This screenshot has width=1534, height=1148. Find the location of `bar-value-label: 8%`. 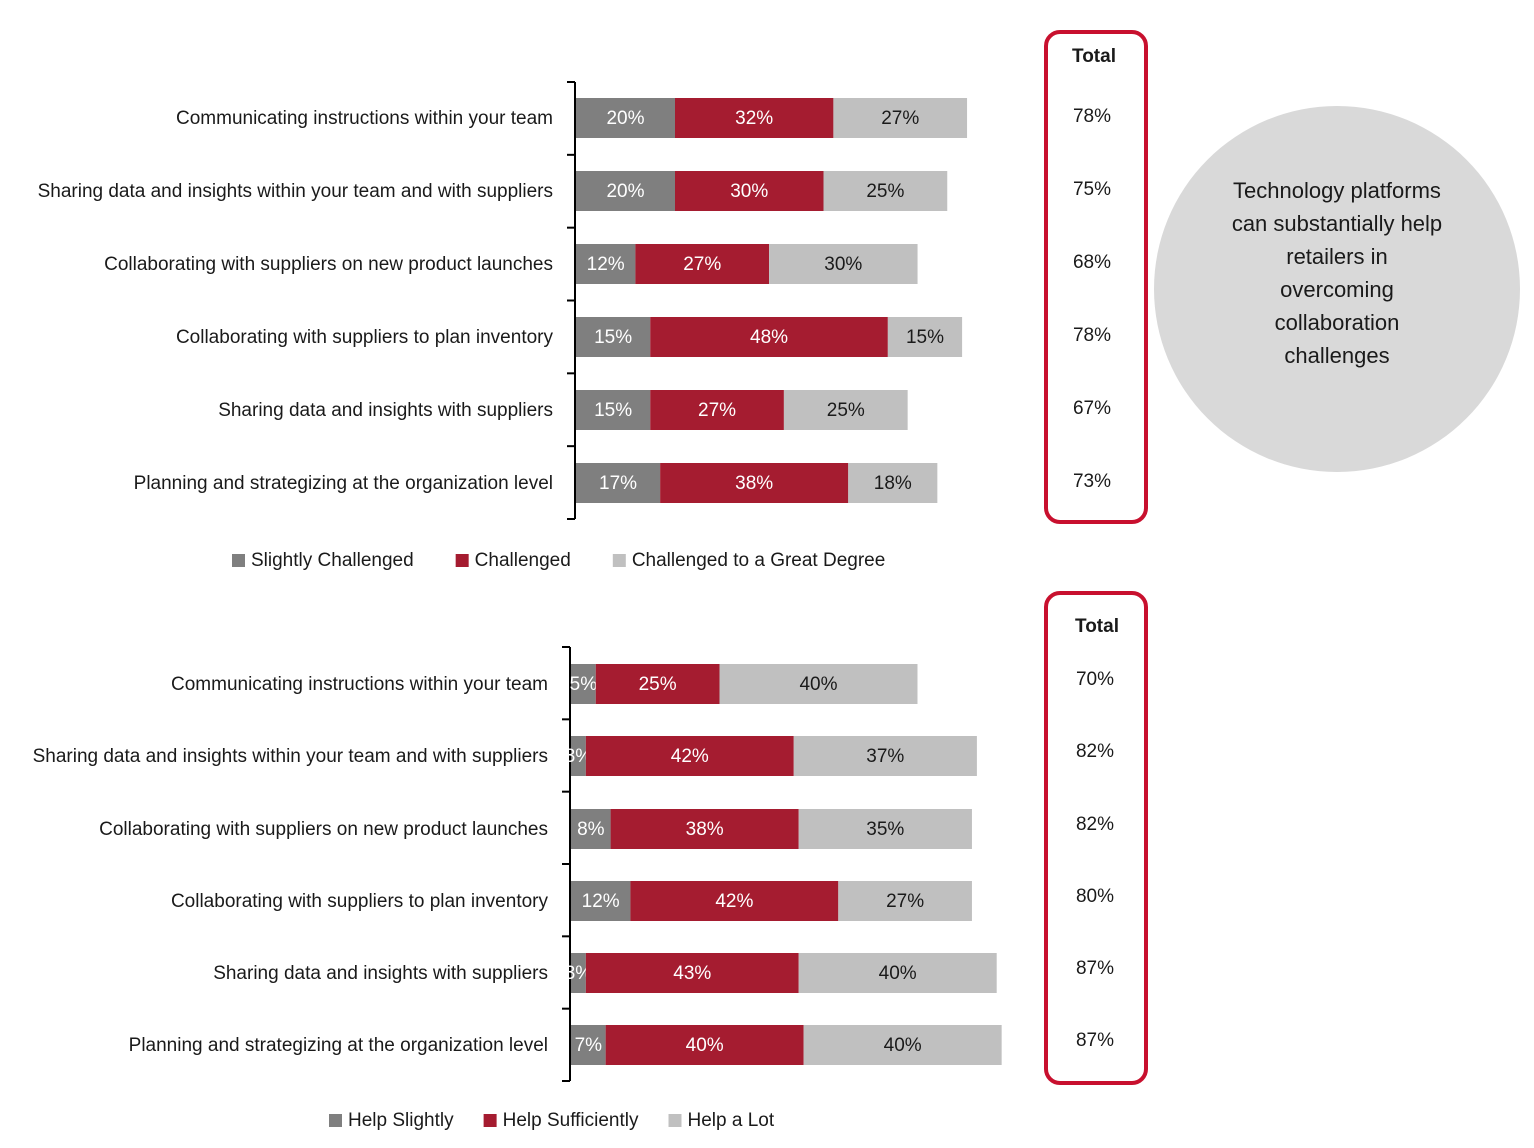

bar-value-label: 8% is located at coordinates (591, 829).